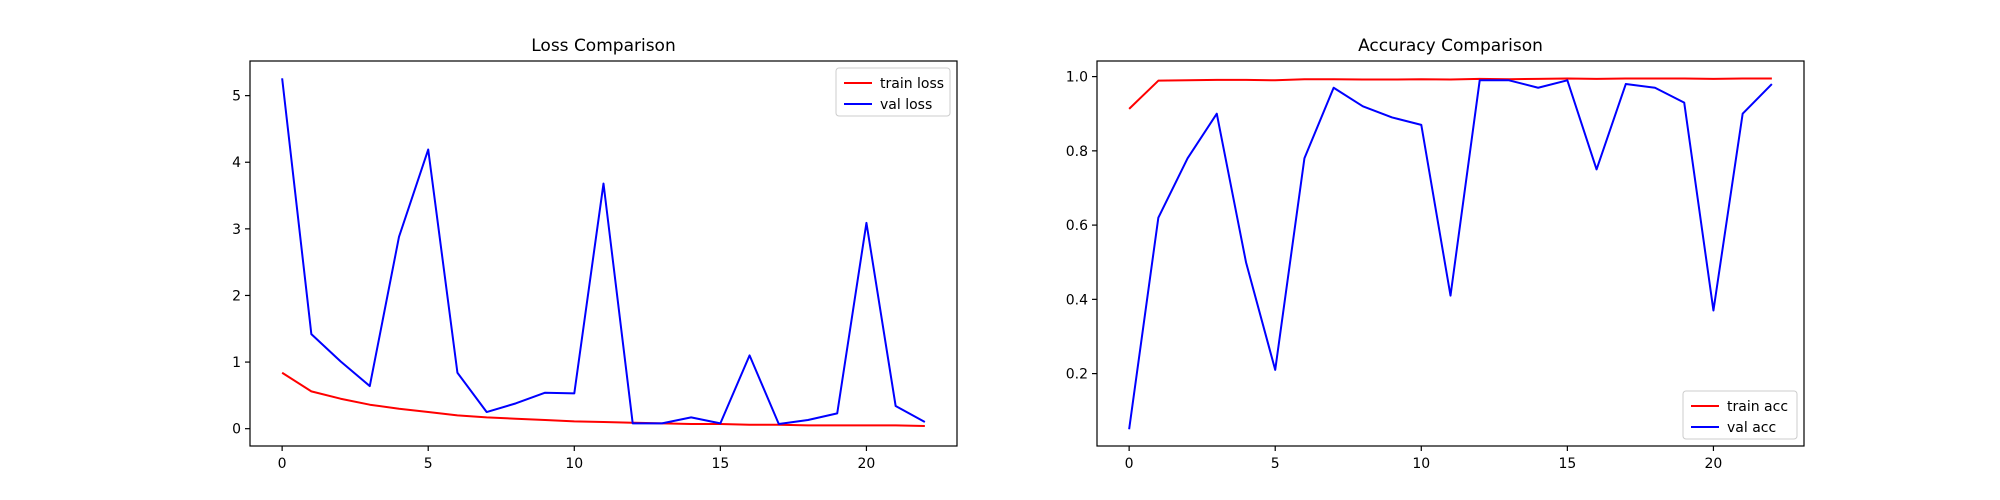  I want to click on y-tick-label: 0.2, so click(1077, 375).